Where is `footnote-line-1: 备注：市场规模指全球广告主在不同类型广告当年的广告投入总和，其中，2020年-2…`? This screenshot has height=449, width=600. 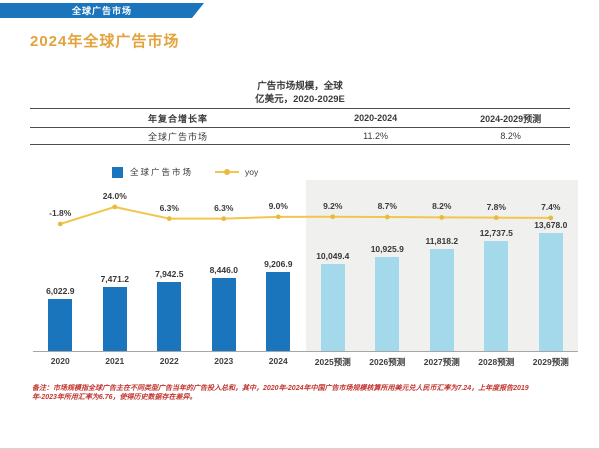 footnote-line-1: 备注：市场规模指全球广告主在不同类型广告当年的广告投入总和，其中，2020年-2… is located at coordinates (280, 388).